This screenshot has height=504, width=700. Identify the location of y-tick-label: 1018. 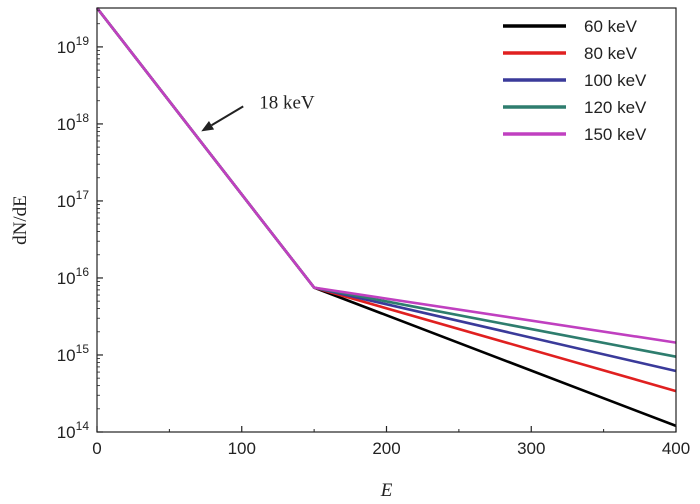
(73, 122).